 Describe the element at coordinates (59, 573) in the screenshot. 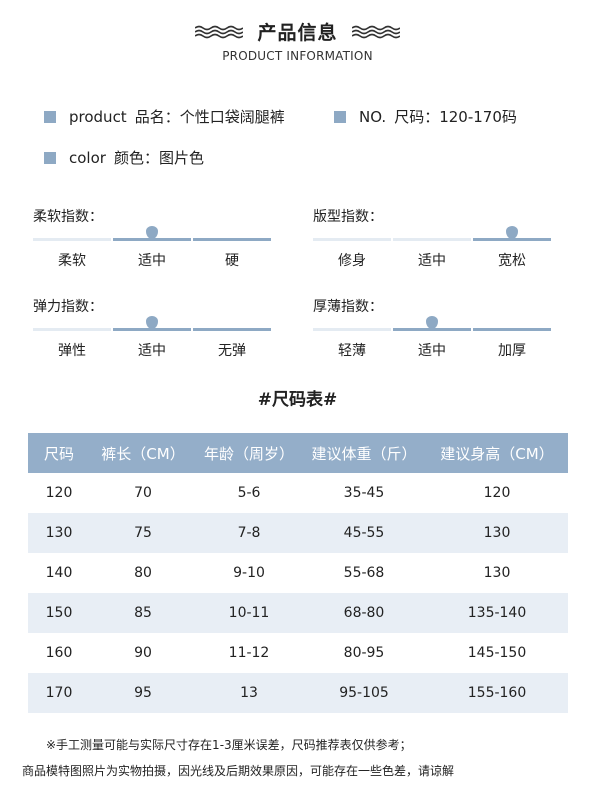

I see `table-cell: 140` at that location.